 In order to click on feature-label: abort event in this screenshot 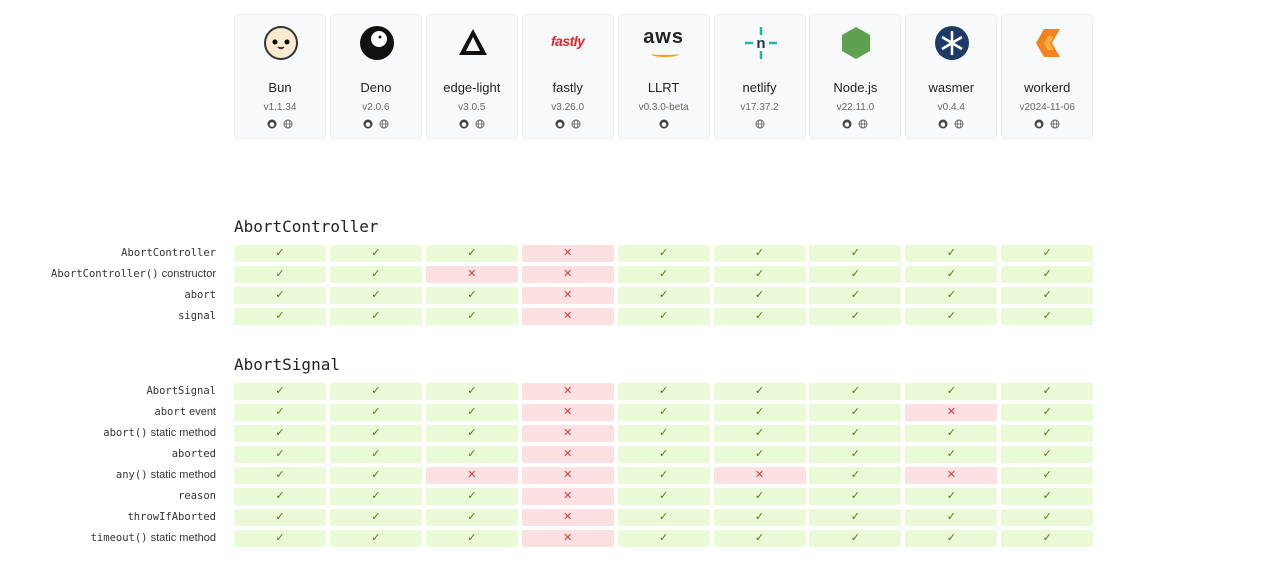, I will do `click(185, 412)`.